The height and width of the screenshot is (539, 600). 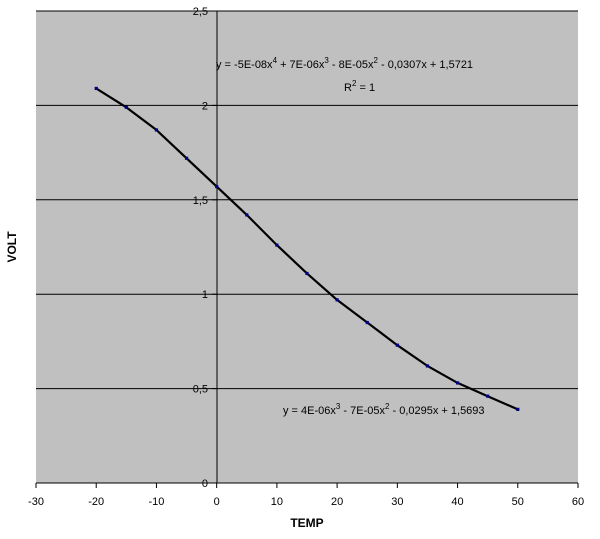 I want to click on x-axis-title: TEMP, so click(x=306, y=523).